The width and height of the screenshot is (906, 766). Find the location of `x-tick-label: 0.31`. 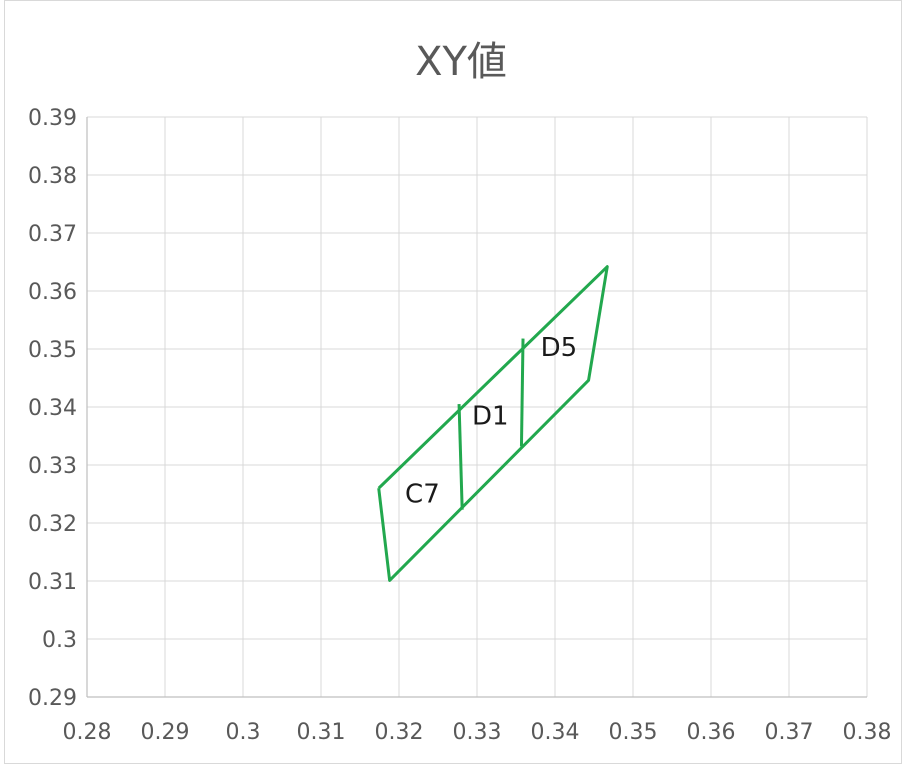

x-tick-label: 0.31 is located at coordinates (321, 732).